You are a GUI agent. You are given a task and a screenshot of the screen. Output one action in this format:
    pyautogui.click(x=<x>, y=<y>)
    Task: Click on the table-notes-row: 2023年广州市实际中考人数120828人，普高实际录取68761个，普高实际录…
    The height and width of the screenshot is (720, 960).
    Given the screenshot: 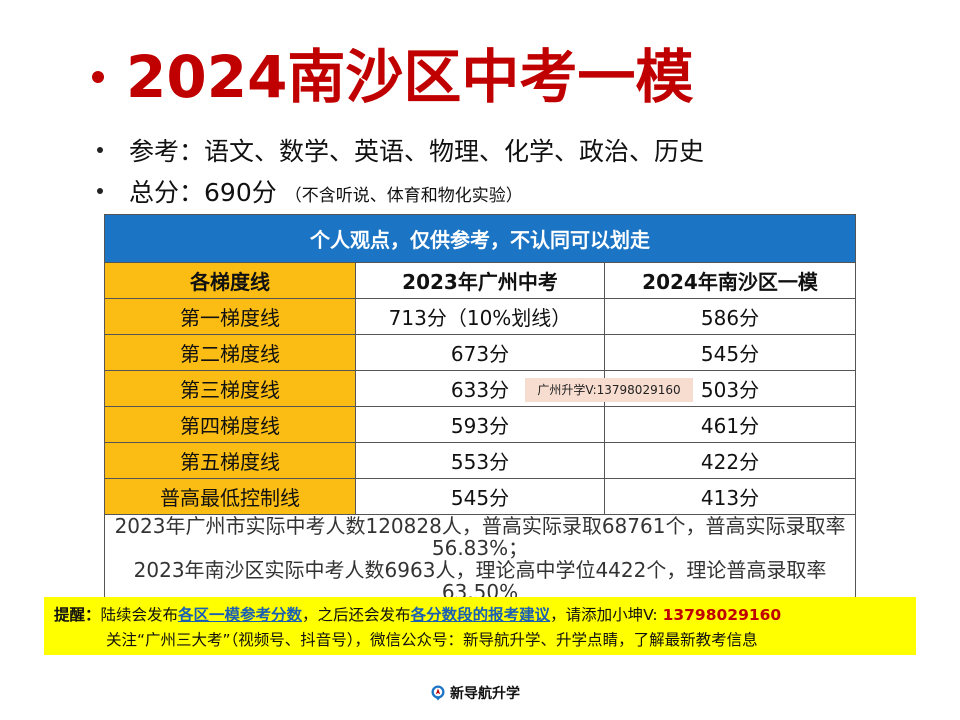 What is the action you would take?
    pyautogui.click(x=480, y=559)
    